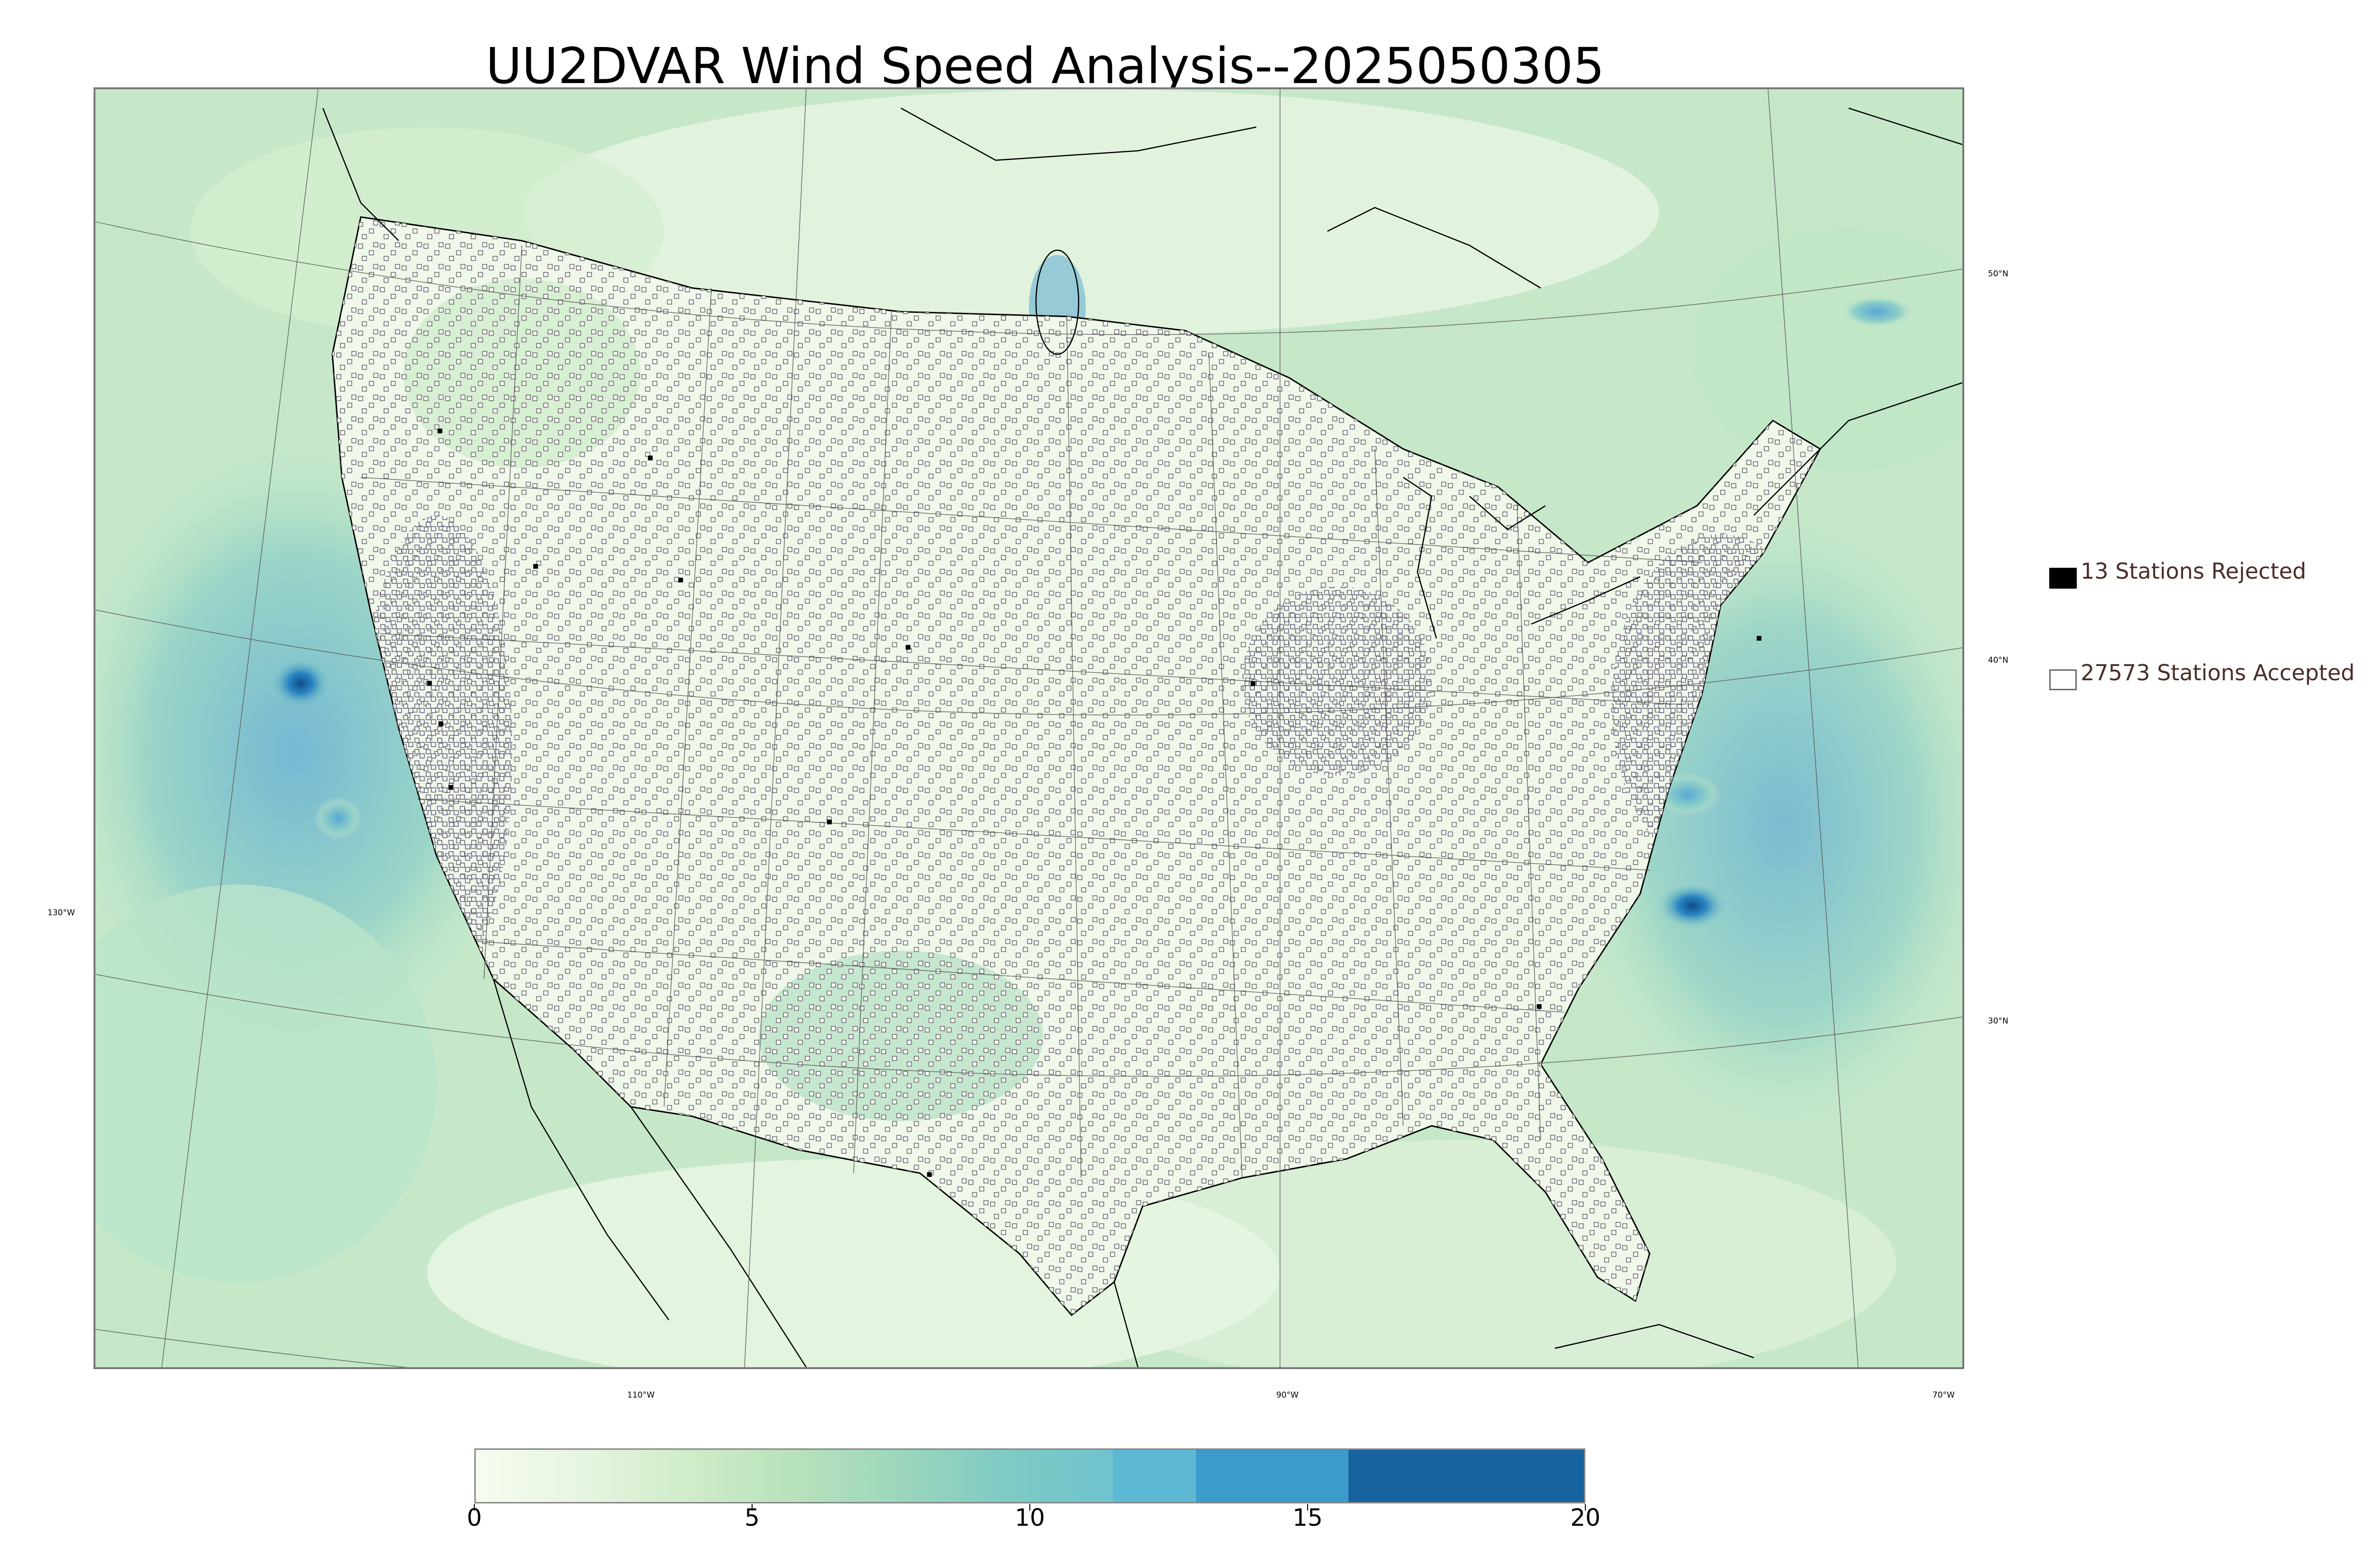 Image resolution: width=2374 pixels, height=1568 pixels. What do you see at coordinates (1943, 1395) in the screenshot?
I see `lon-label-70w: 70°W` at bounding box center [1943, 1395].